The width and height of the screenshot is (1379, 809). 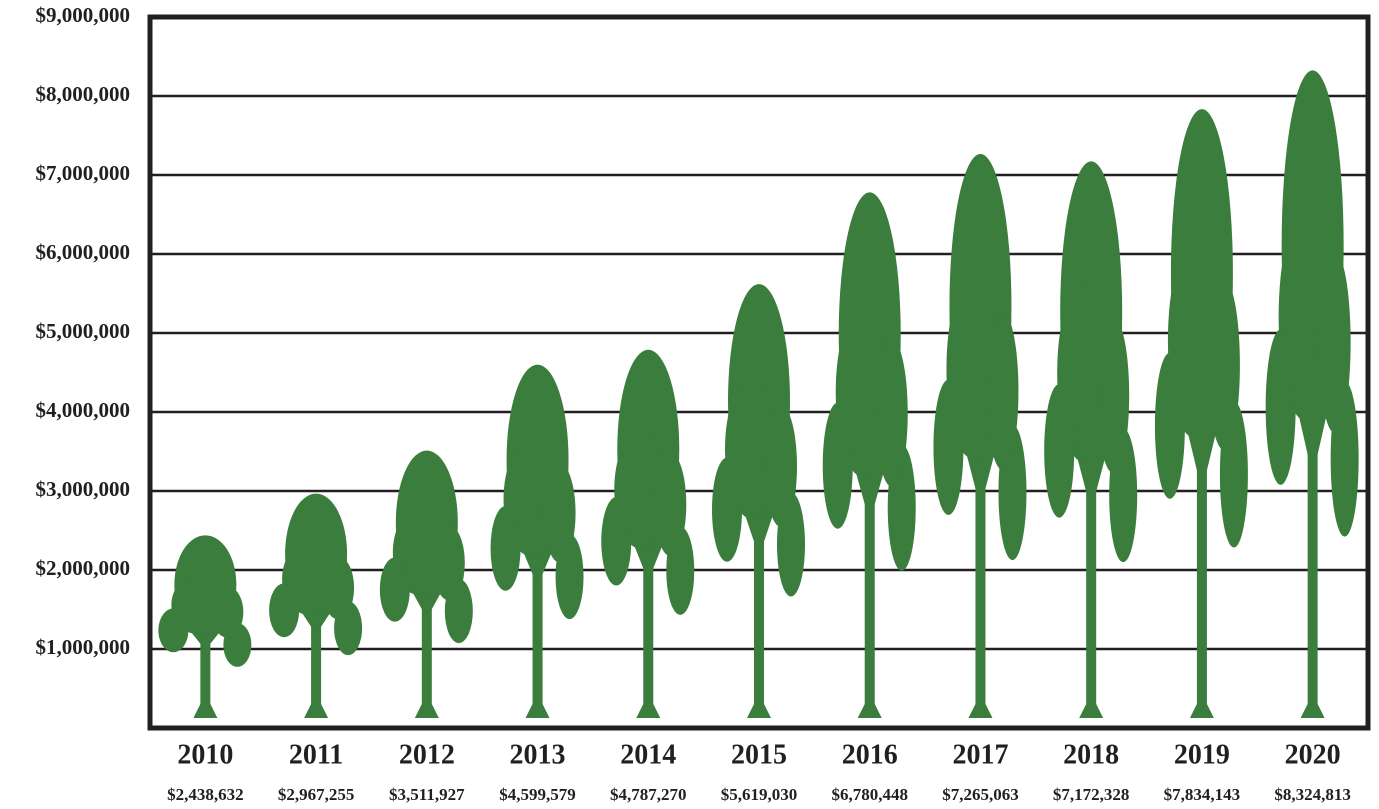 What do you see at coordinates (759, 754) in the screenshot?
I see `x-tick-label: 2015` at bounding box center [759, 754].